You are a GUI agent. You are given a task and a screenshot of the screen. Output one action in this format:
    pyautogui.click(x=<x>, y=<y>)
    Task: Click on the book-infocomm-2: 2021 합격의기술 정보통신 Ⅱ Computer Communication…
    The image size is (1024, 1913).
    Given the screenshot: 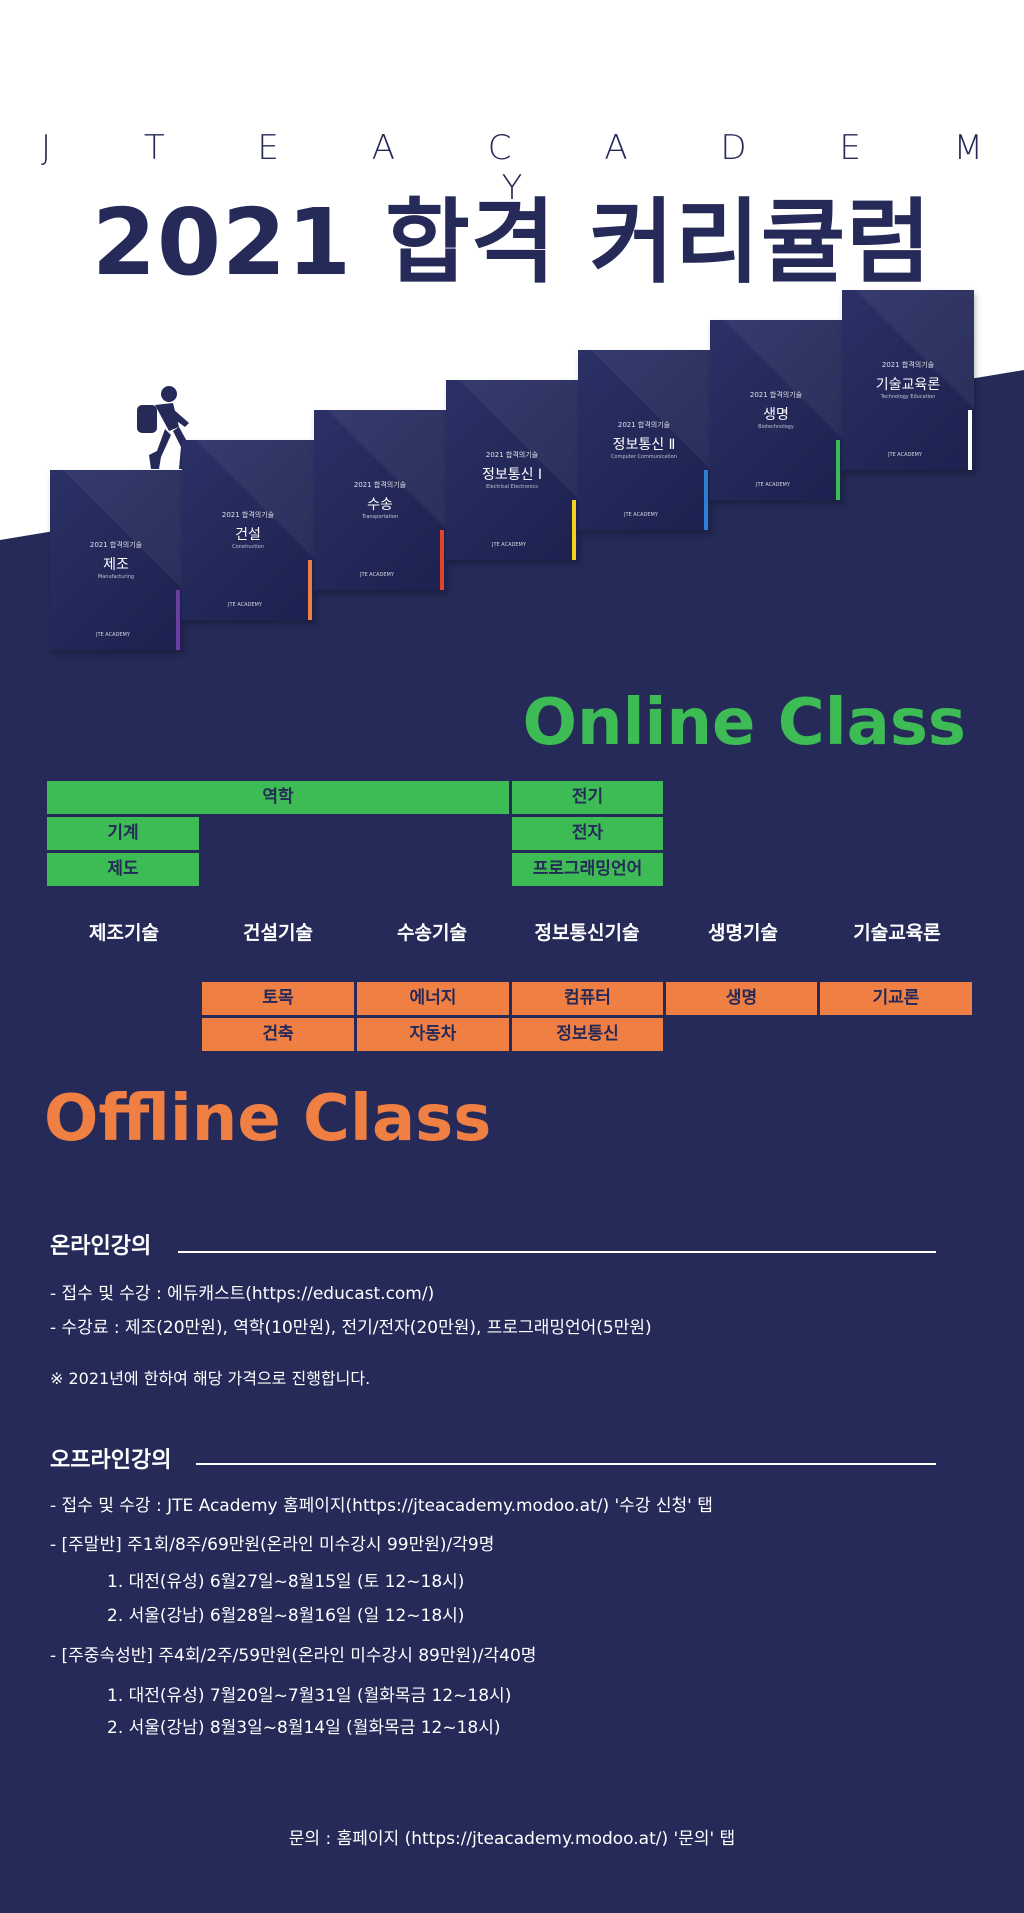 What is the action you would take?
    pyautogui.click(x=644, y=440)
    